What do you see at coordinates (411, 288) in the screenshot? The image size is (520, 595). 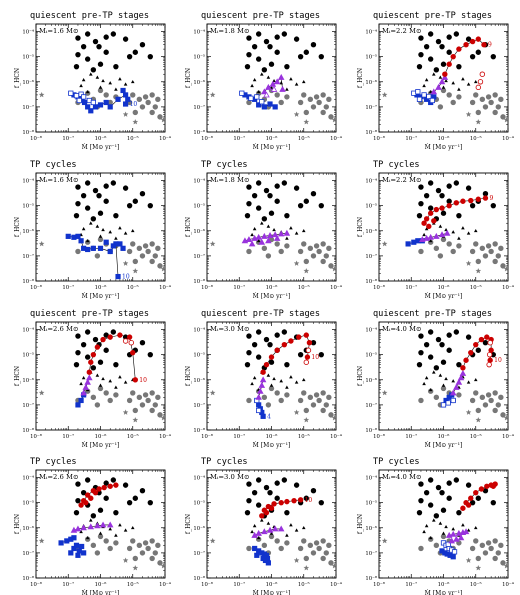 I see `x-tick-label: 10⁻⁷` at bounding box center [411, 288].